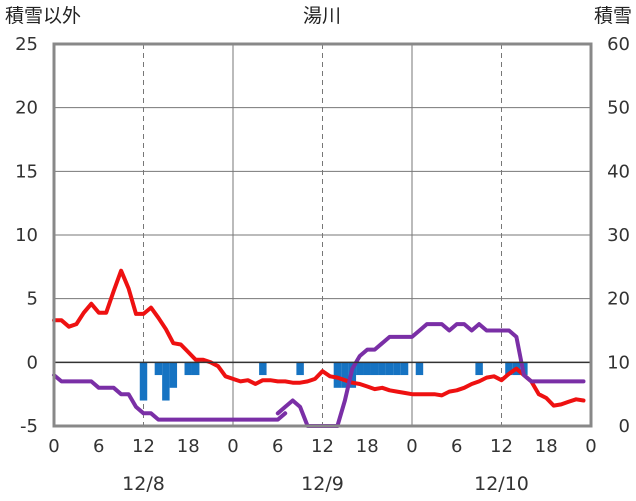 The width and height of the screenshot is (636, 501). I want to click on left-tick-label: 15, so click(26, 171).